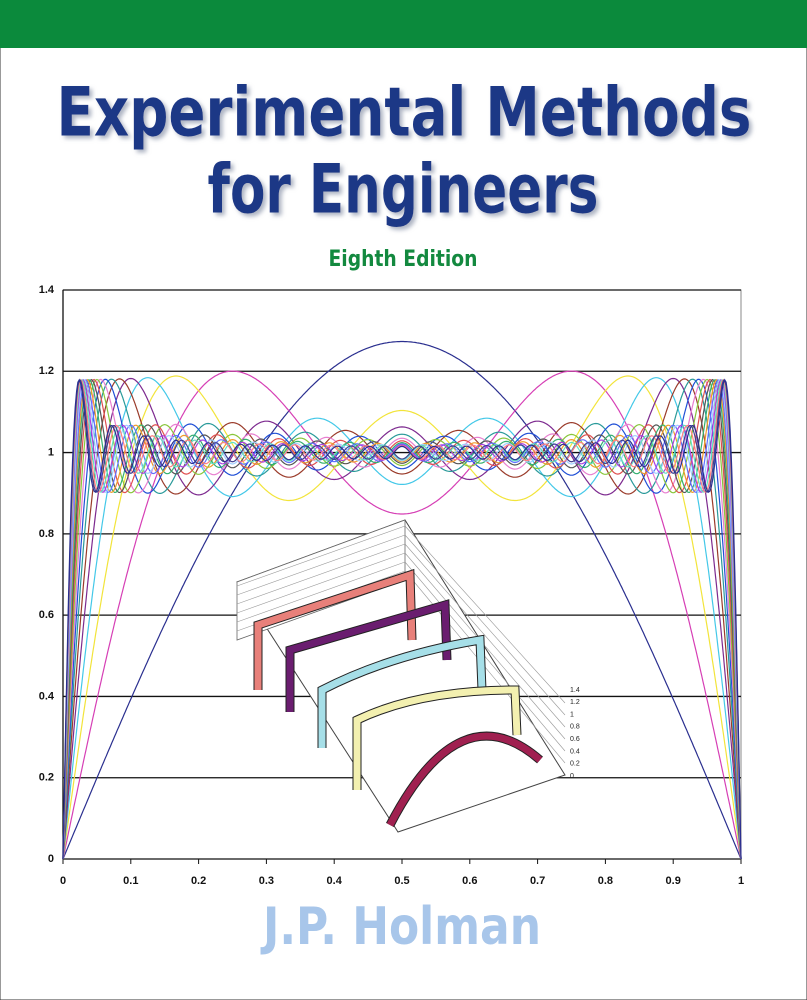  I want to click on x-tick-label: 0.2, so click(198, 881).